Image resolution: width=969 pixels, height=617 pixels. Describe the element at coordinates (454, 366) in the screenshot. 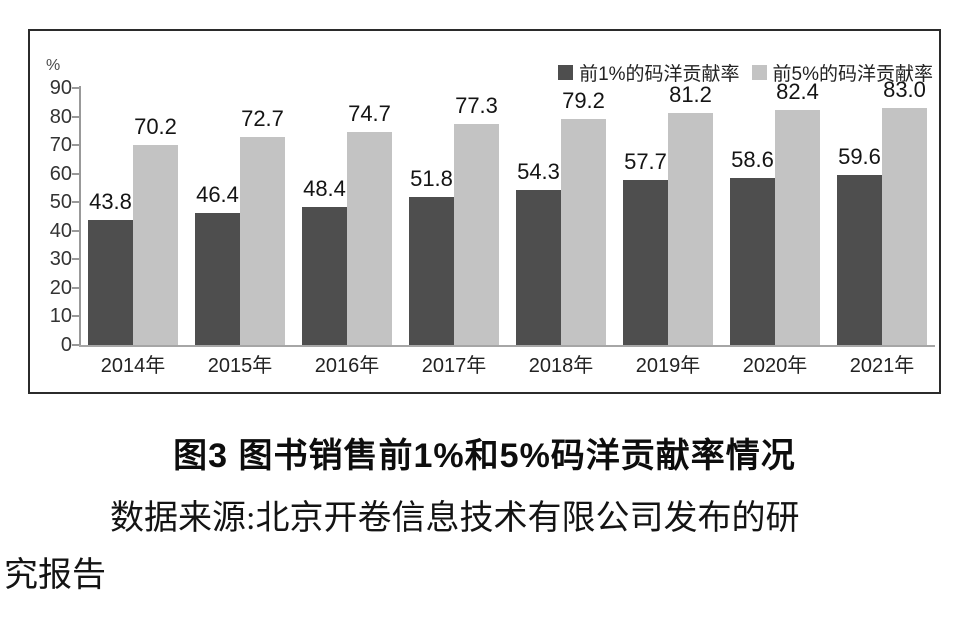

I see `x-axis-category-label: 2017年` at that location.